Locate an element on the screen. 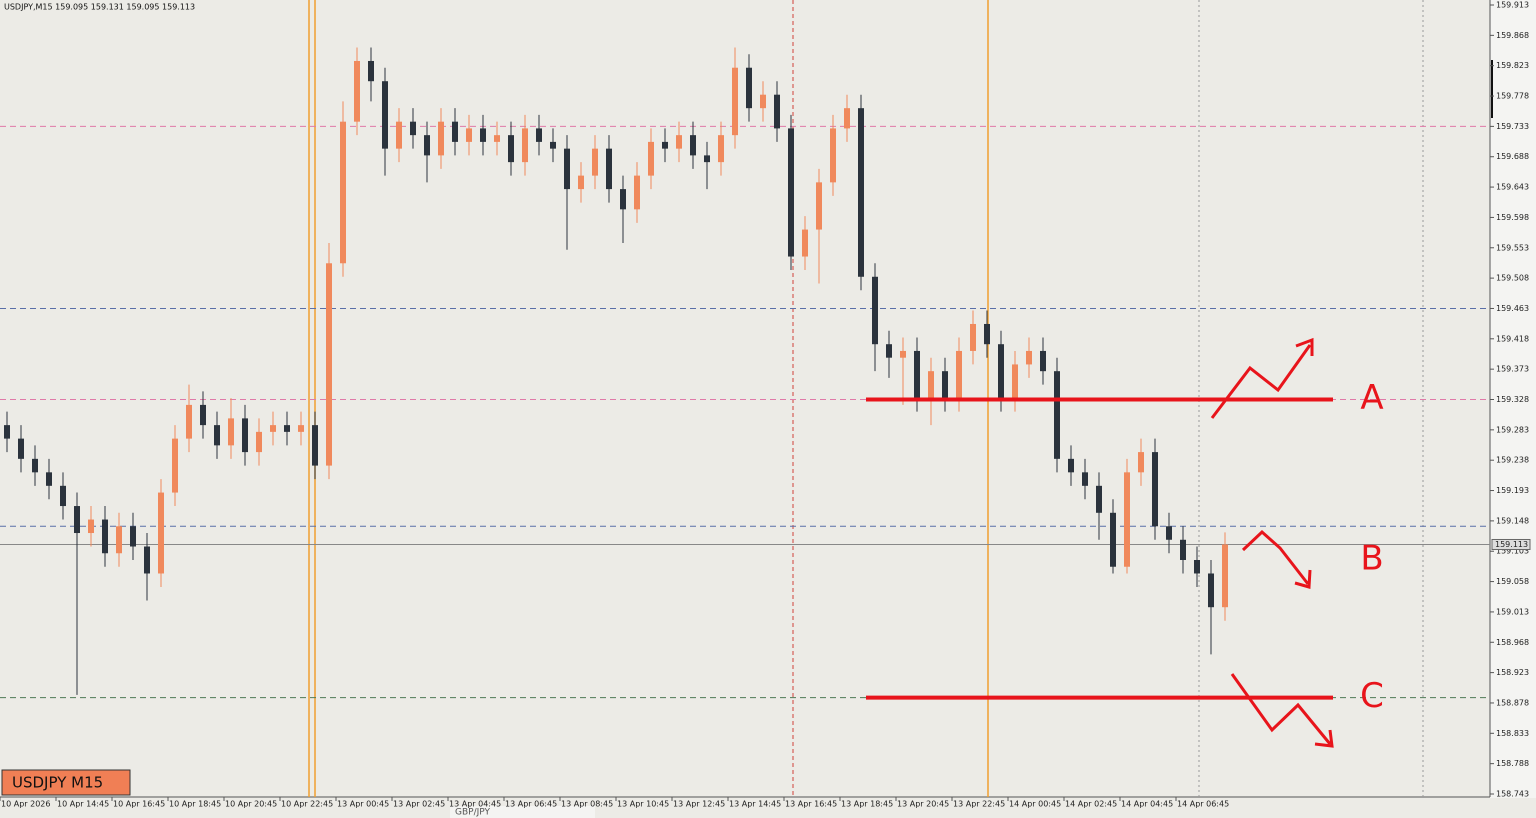 This screenshot has width=1536, height=818. tab-box is located at coordinates (522, 812).